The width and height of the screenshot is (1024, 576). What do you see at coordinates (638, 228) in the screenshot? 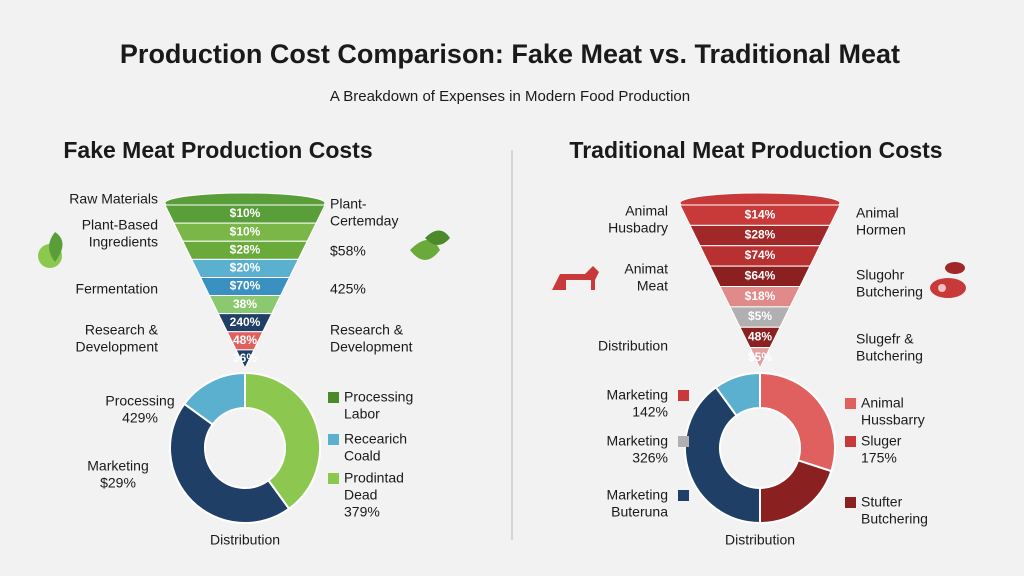
I see `funnel-left-label: Husbadry` at bounding box center [638, 228].